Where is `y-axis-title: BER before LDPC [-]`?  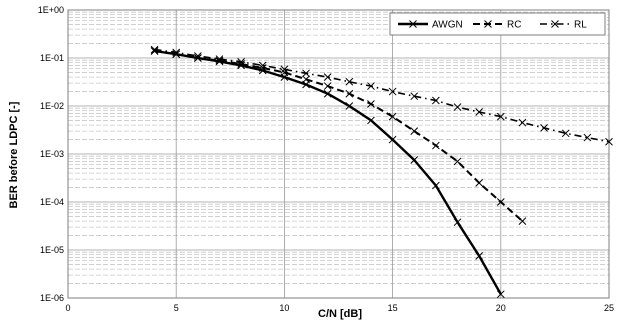 y-axis-title: BER before LDPC [-] is located at coordinates (14, 154).